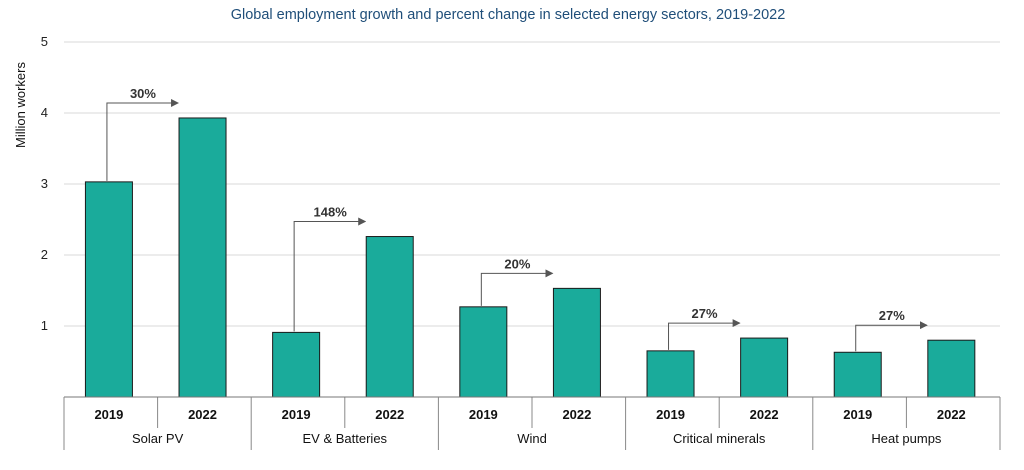 The image size is (1024, 470). Describe the element at coordinates (158, 438) in the screenshot. I see `x-category-label: Solar PV` at that location.